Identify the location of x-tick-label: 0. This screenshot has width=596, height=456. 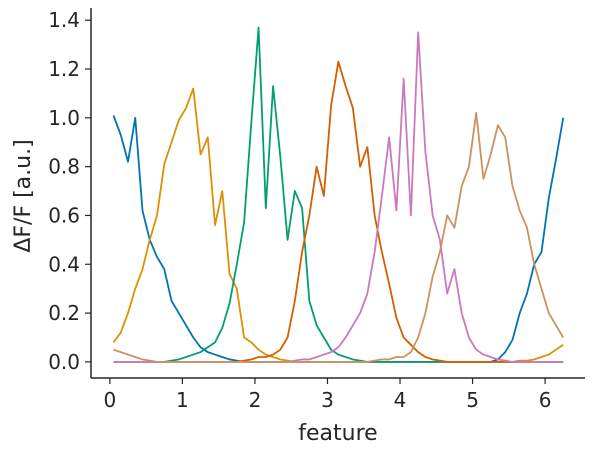
(109, 400).